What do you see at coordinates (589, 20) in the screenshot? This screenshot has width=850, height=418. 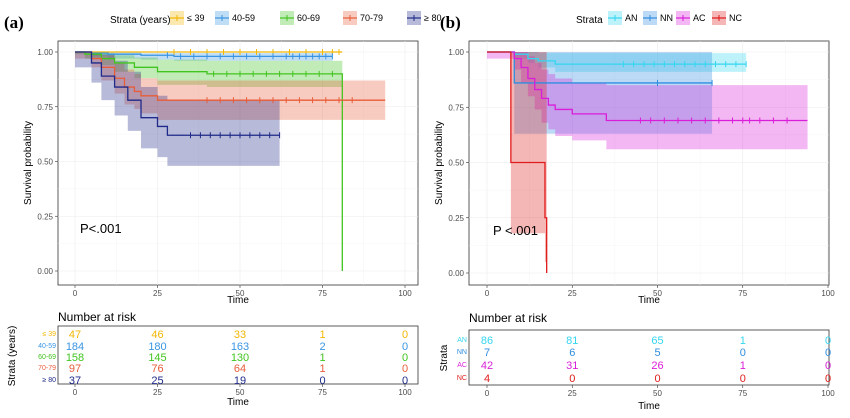 I see `legend-title-b: Strata` at bounding box center [589, 20].